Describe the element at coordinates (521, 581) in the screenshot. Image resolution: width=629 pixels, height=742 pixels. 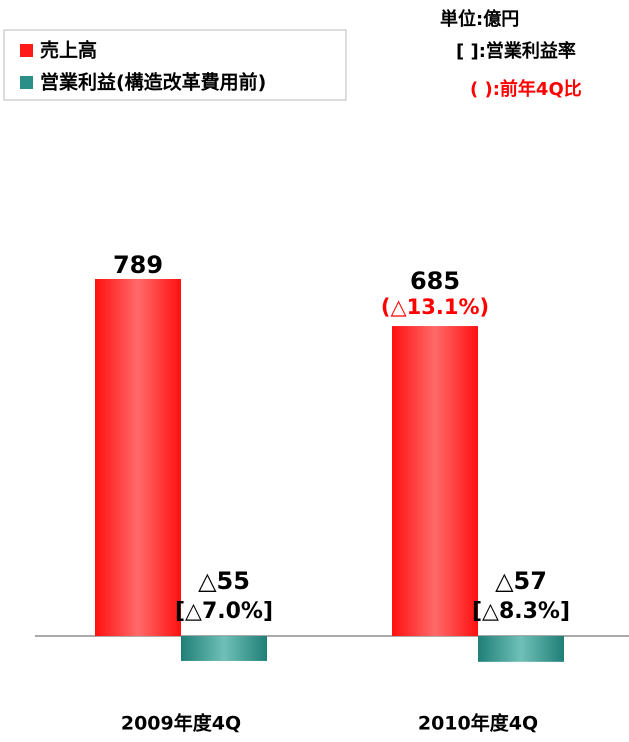
I see `value-label: △57` at that location.